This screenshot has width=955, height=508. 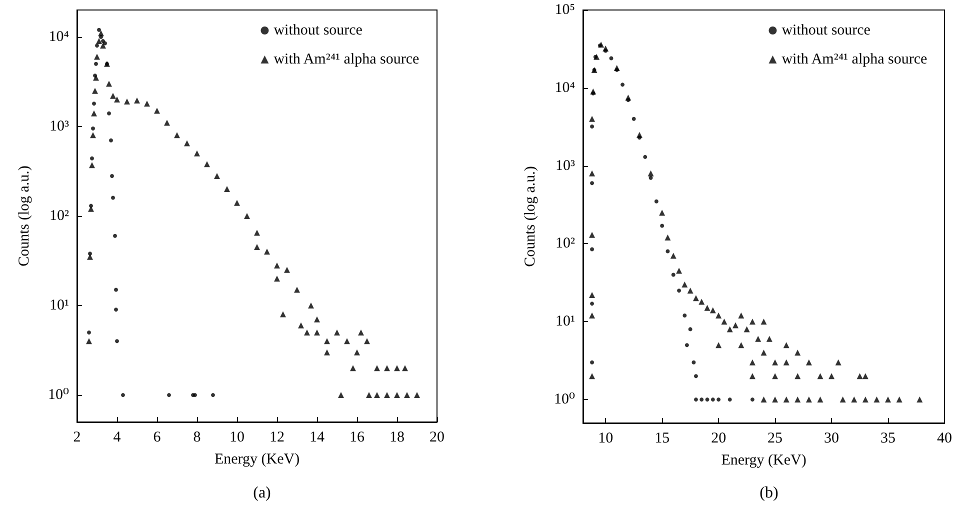 I want to click on x-tick-label: 15, so click(x=662, y=438).